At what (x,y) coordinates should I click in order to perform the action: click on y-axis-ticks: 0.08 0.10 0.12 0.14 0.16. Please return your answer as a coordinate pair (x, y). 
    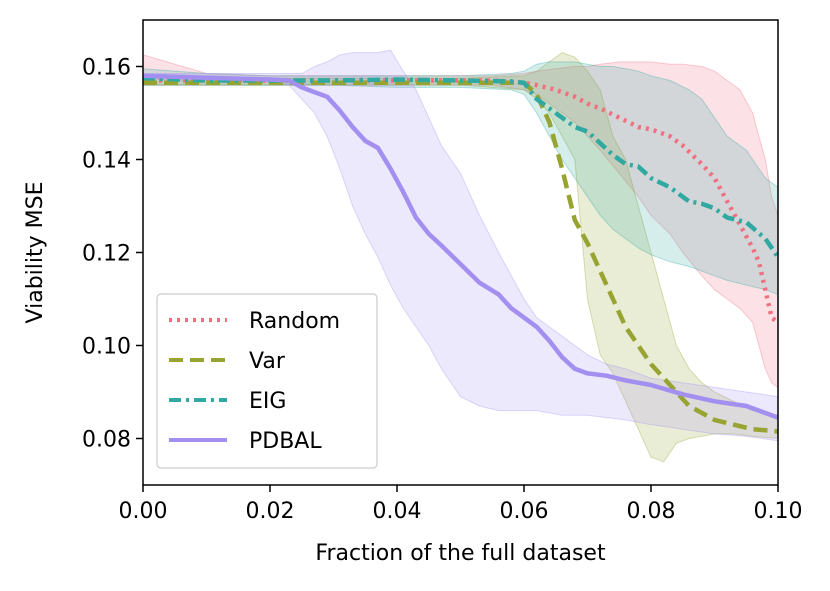
    Looking at the image, I should click on (112, 254).